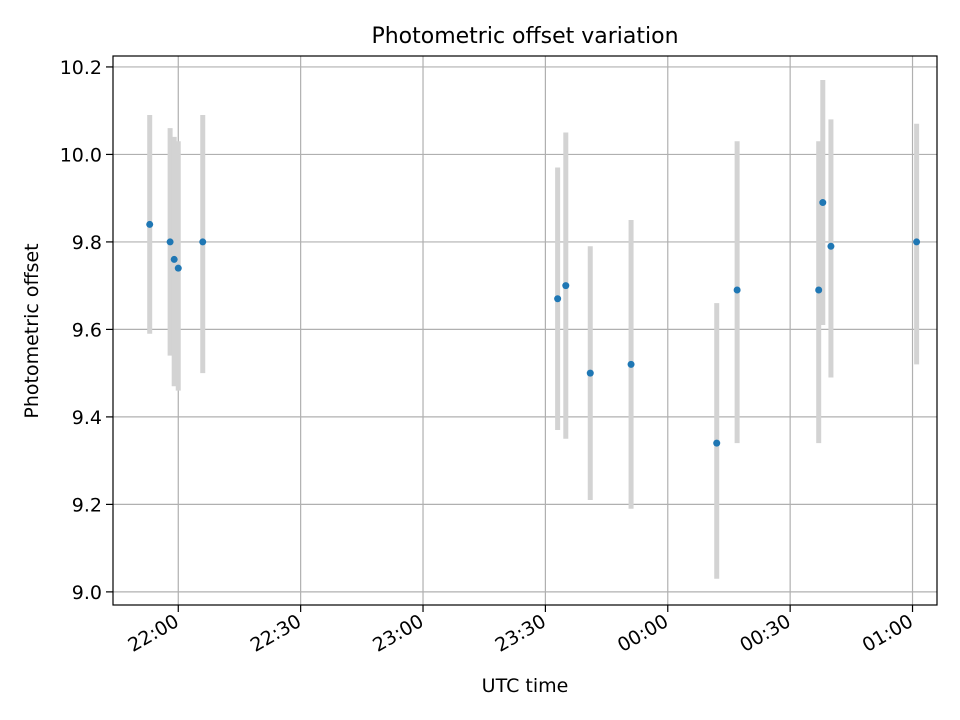 The image size is (960, 720). I want to click on y-tick-label: 9.8, so click(87, 243).